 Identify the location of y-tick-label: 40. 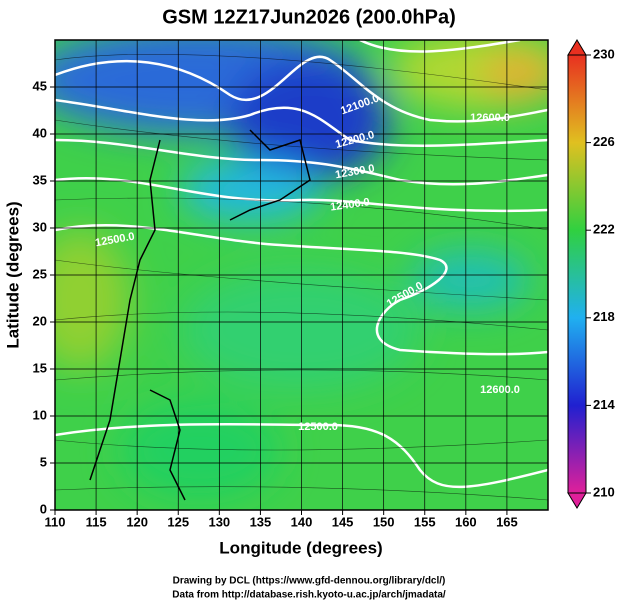
(40, 132).